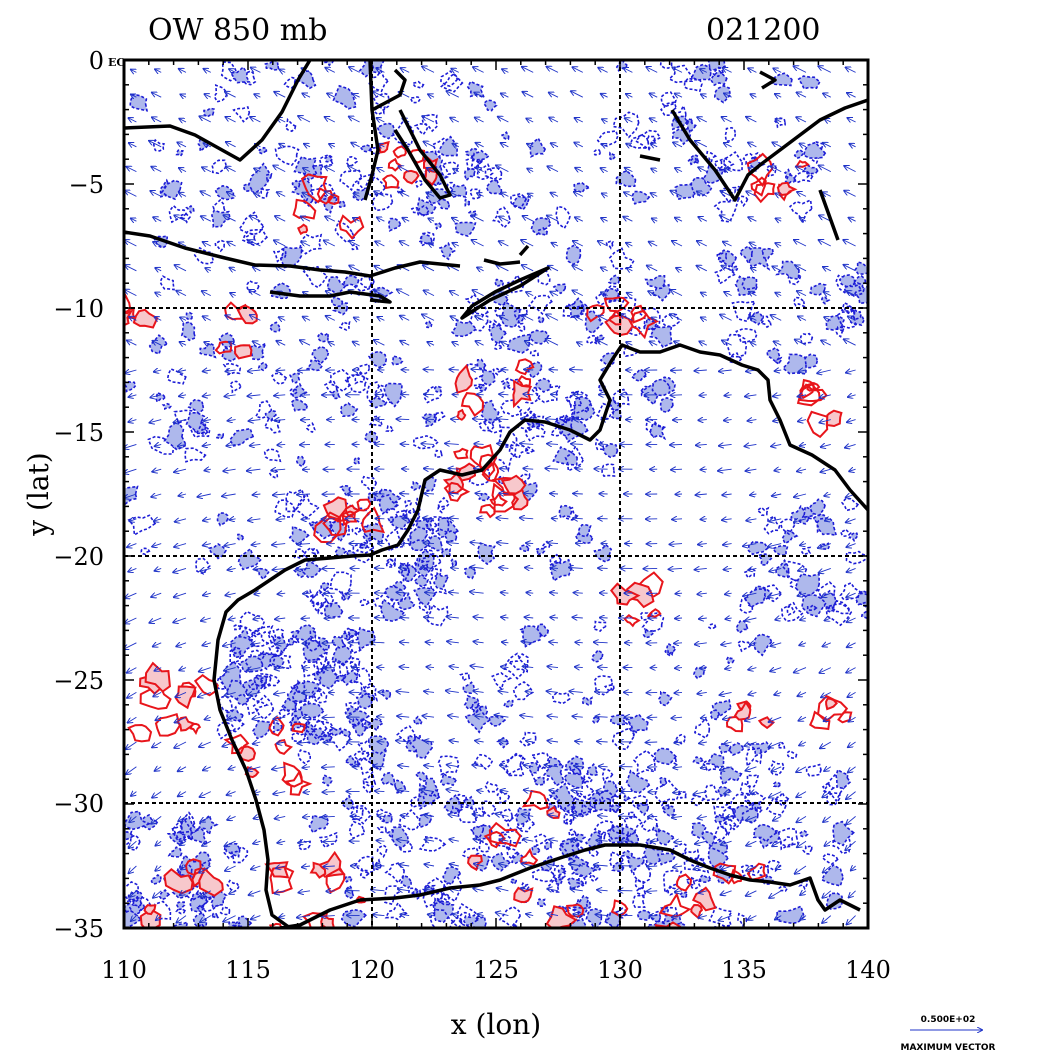 The image size is (1056, 1056). I want to click on x-tick-label: 110, so click(124, 970).